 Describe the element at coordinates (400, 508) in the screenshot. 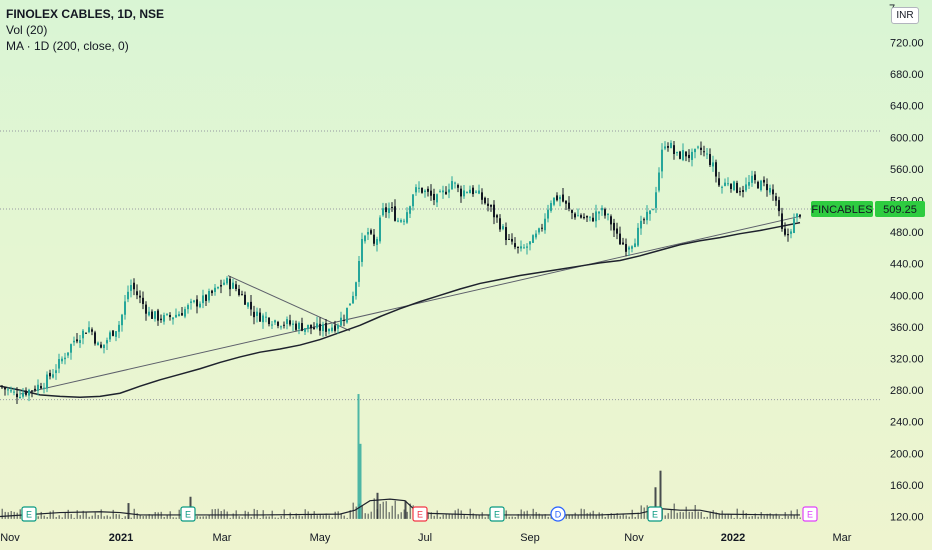

I see `volume-ma` at that location.